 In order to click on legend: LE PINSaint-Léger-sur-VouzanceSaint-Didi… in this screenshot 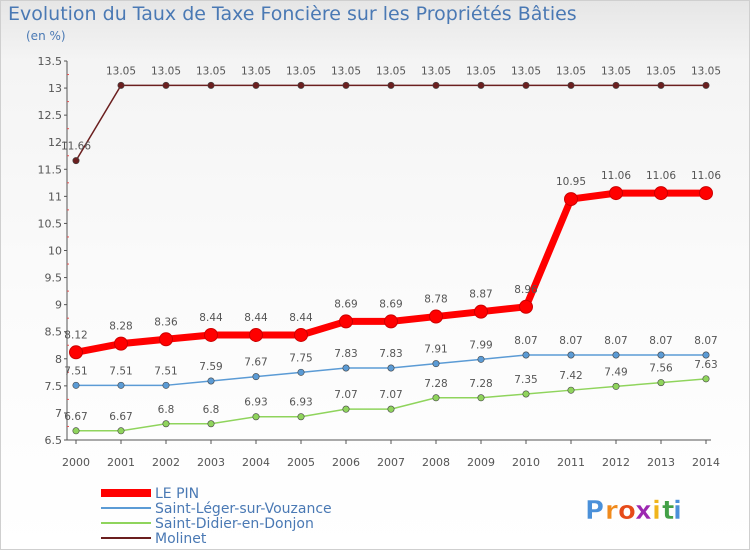, I will do `click(216, 516)`.